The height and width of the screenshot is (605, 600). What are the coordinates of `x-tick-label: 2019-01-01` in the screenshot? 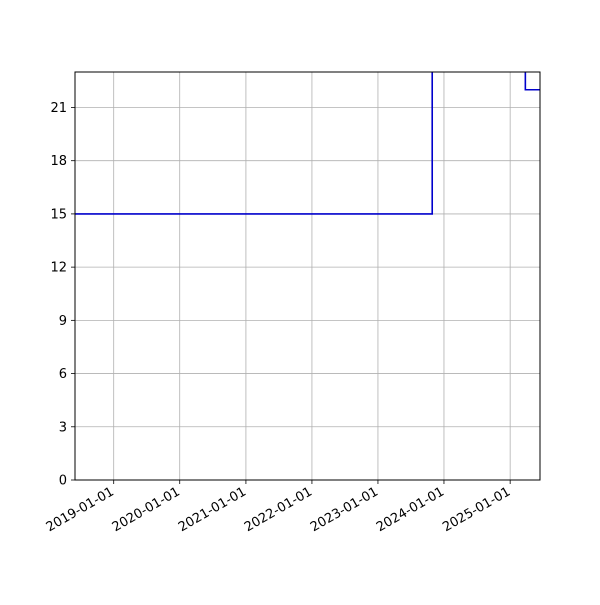 It's located at (80, 509).